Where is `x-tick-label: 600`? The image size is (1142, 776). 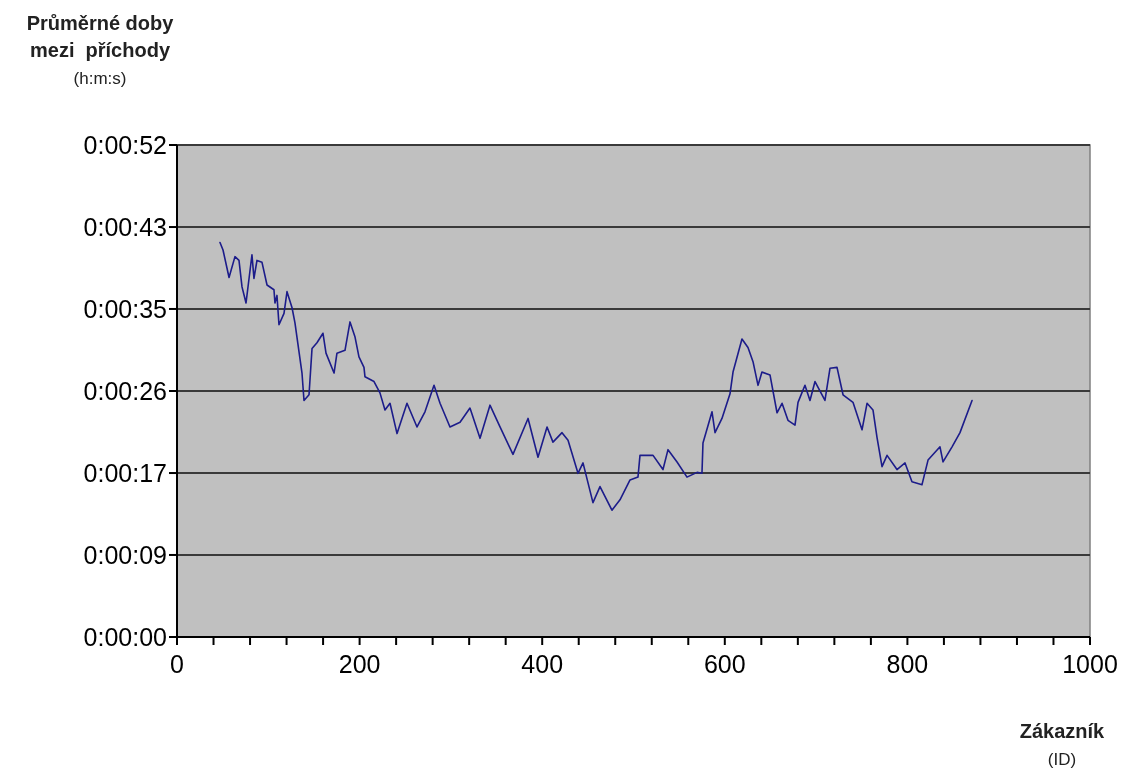
x-tick-label: 600 is located at coordinates (724, 664).